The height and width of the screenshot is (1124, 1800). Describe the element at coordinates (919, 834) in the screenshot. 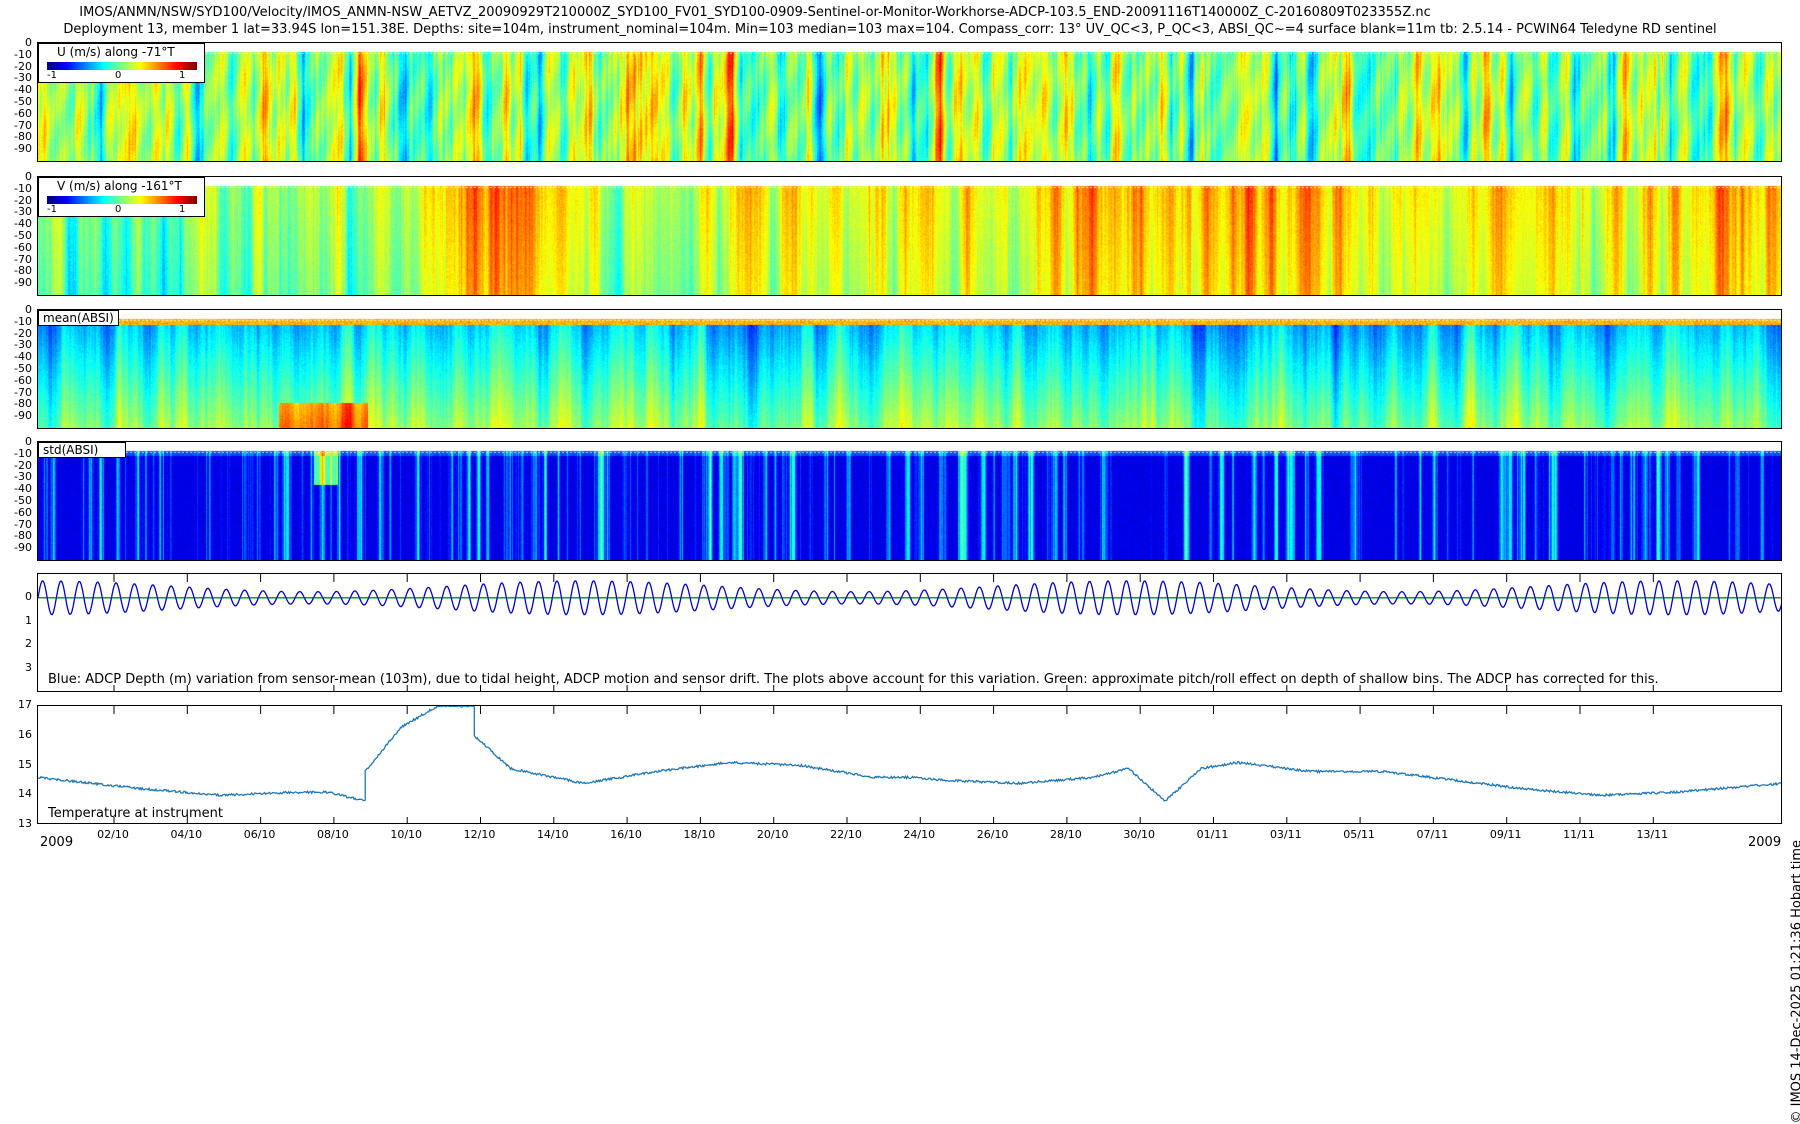

I see `x-tick-label: 24/10` at that location.